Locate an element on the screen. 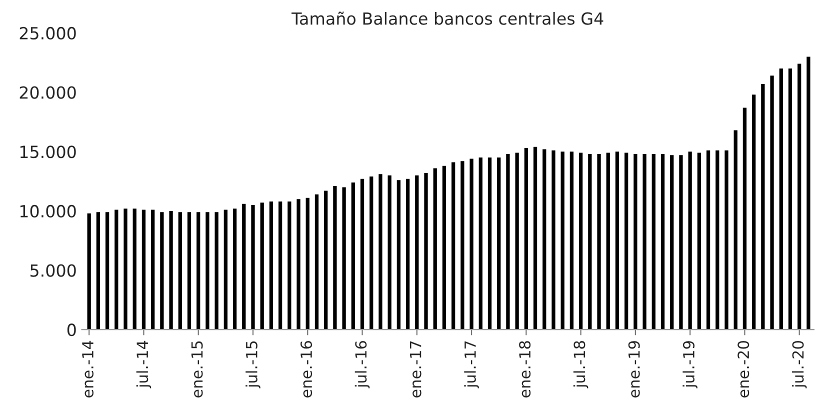 The height and width of the screenshot is (412, 818). x-tick-label: jul.-19 is located at coordinates (690, 364).